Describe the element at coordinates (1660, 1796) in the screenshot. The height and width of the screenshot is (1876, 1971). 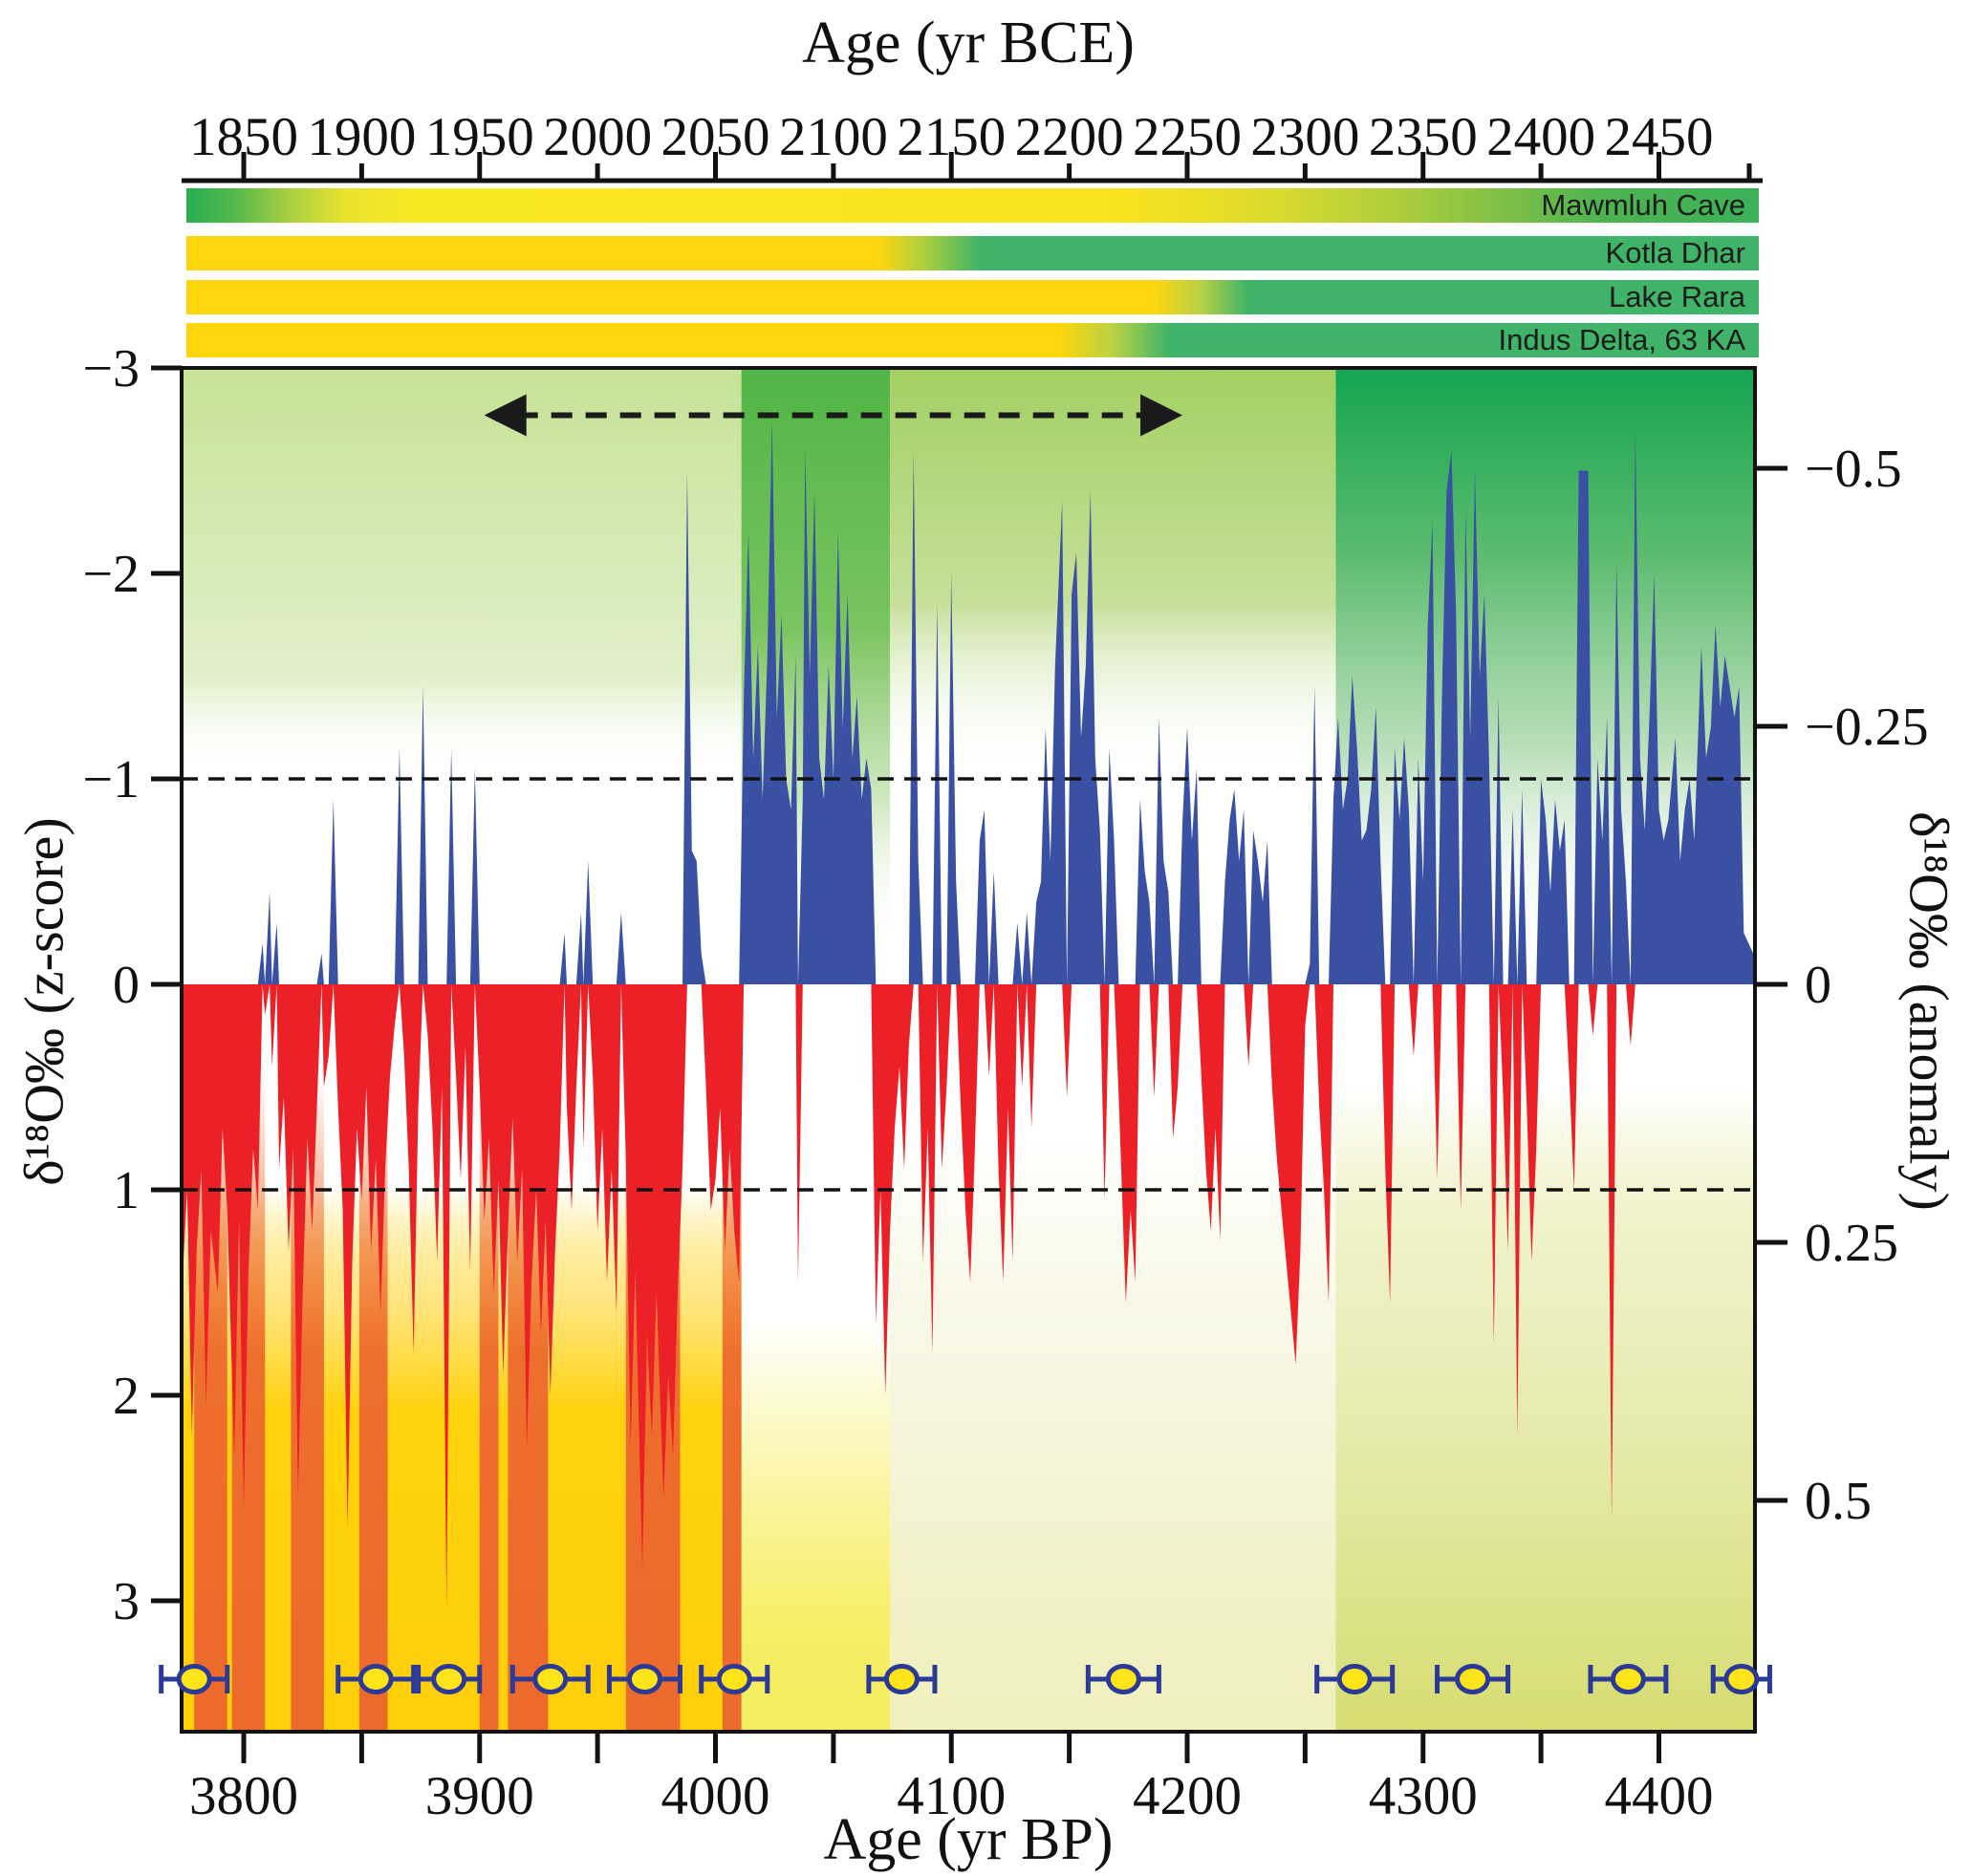
I see `bottom-axis-tick-label: 4400` at that location.